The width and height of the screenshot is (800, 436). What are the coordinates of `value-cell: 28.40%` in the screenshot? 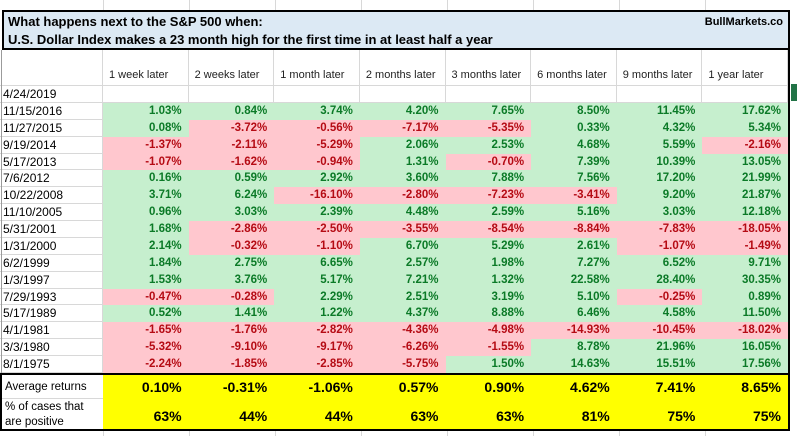 It's located at (659, 280).